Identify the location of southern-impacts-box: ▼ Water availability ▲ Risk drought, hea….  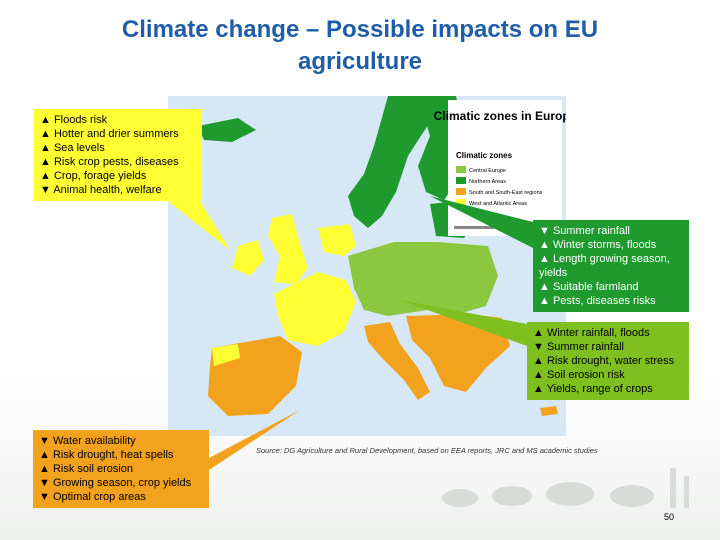
(121, 469).